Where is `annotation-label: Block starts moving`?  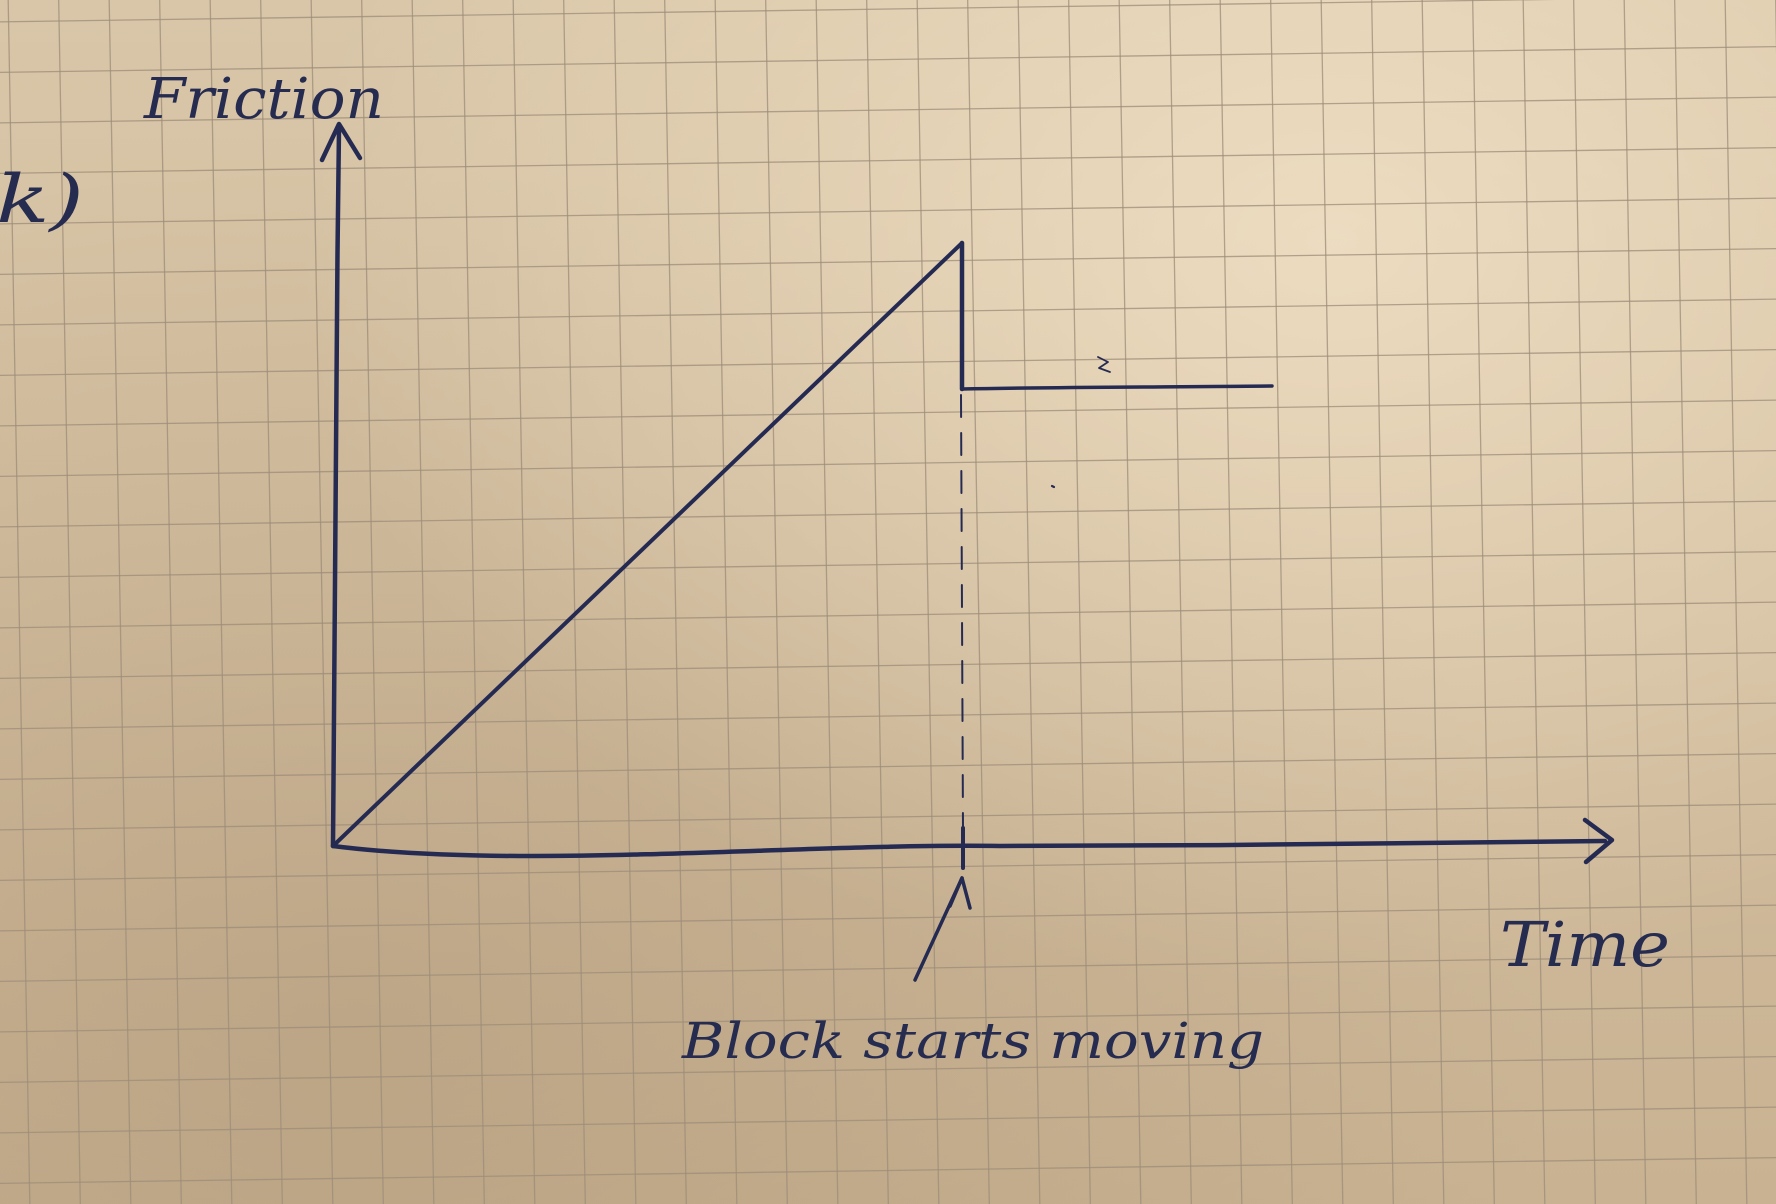
annotation-label: Block starts moving is located at coordinates (972, 1041).